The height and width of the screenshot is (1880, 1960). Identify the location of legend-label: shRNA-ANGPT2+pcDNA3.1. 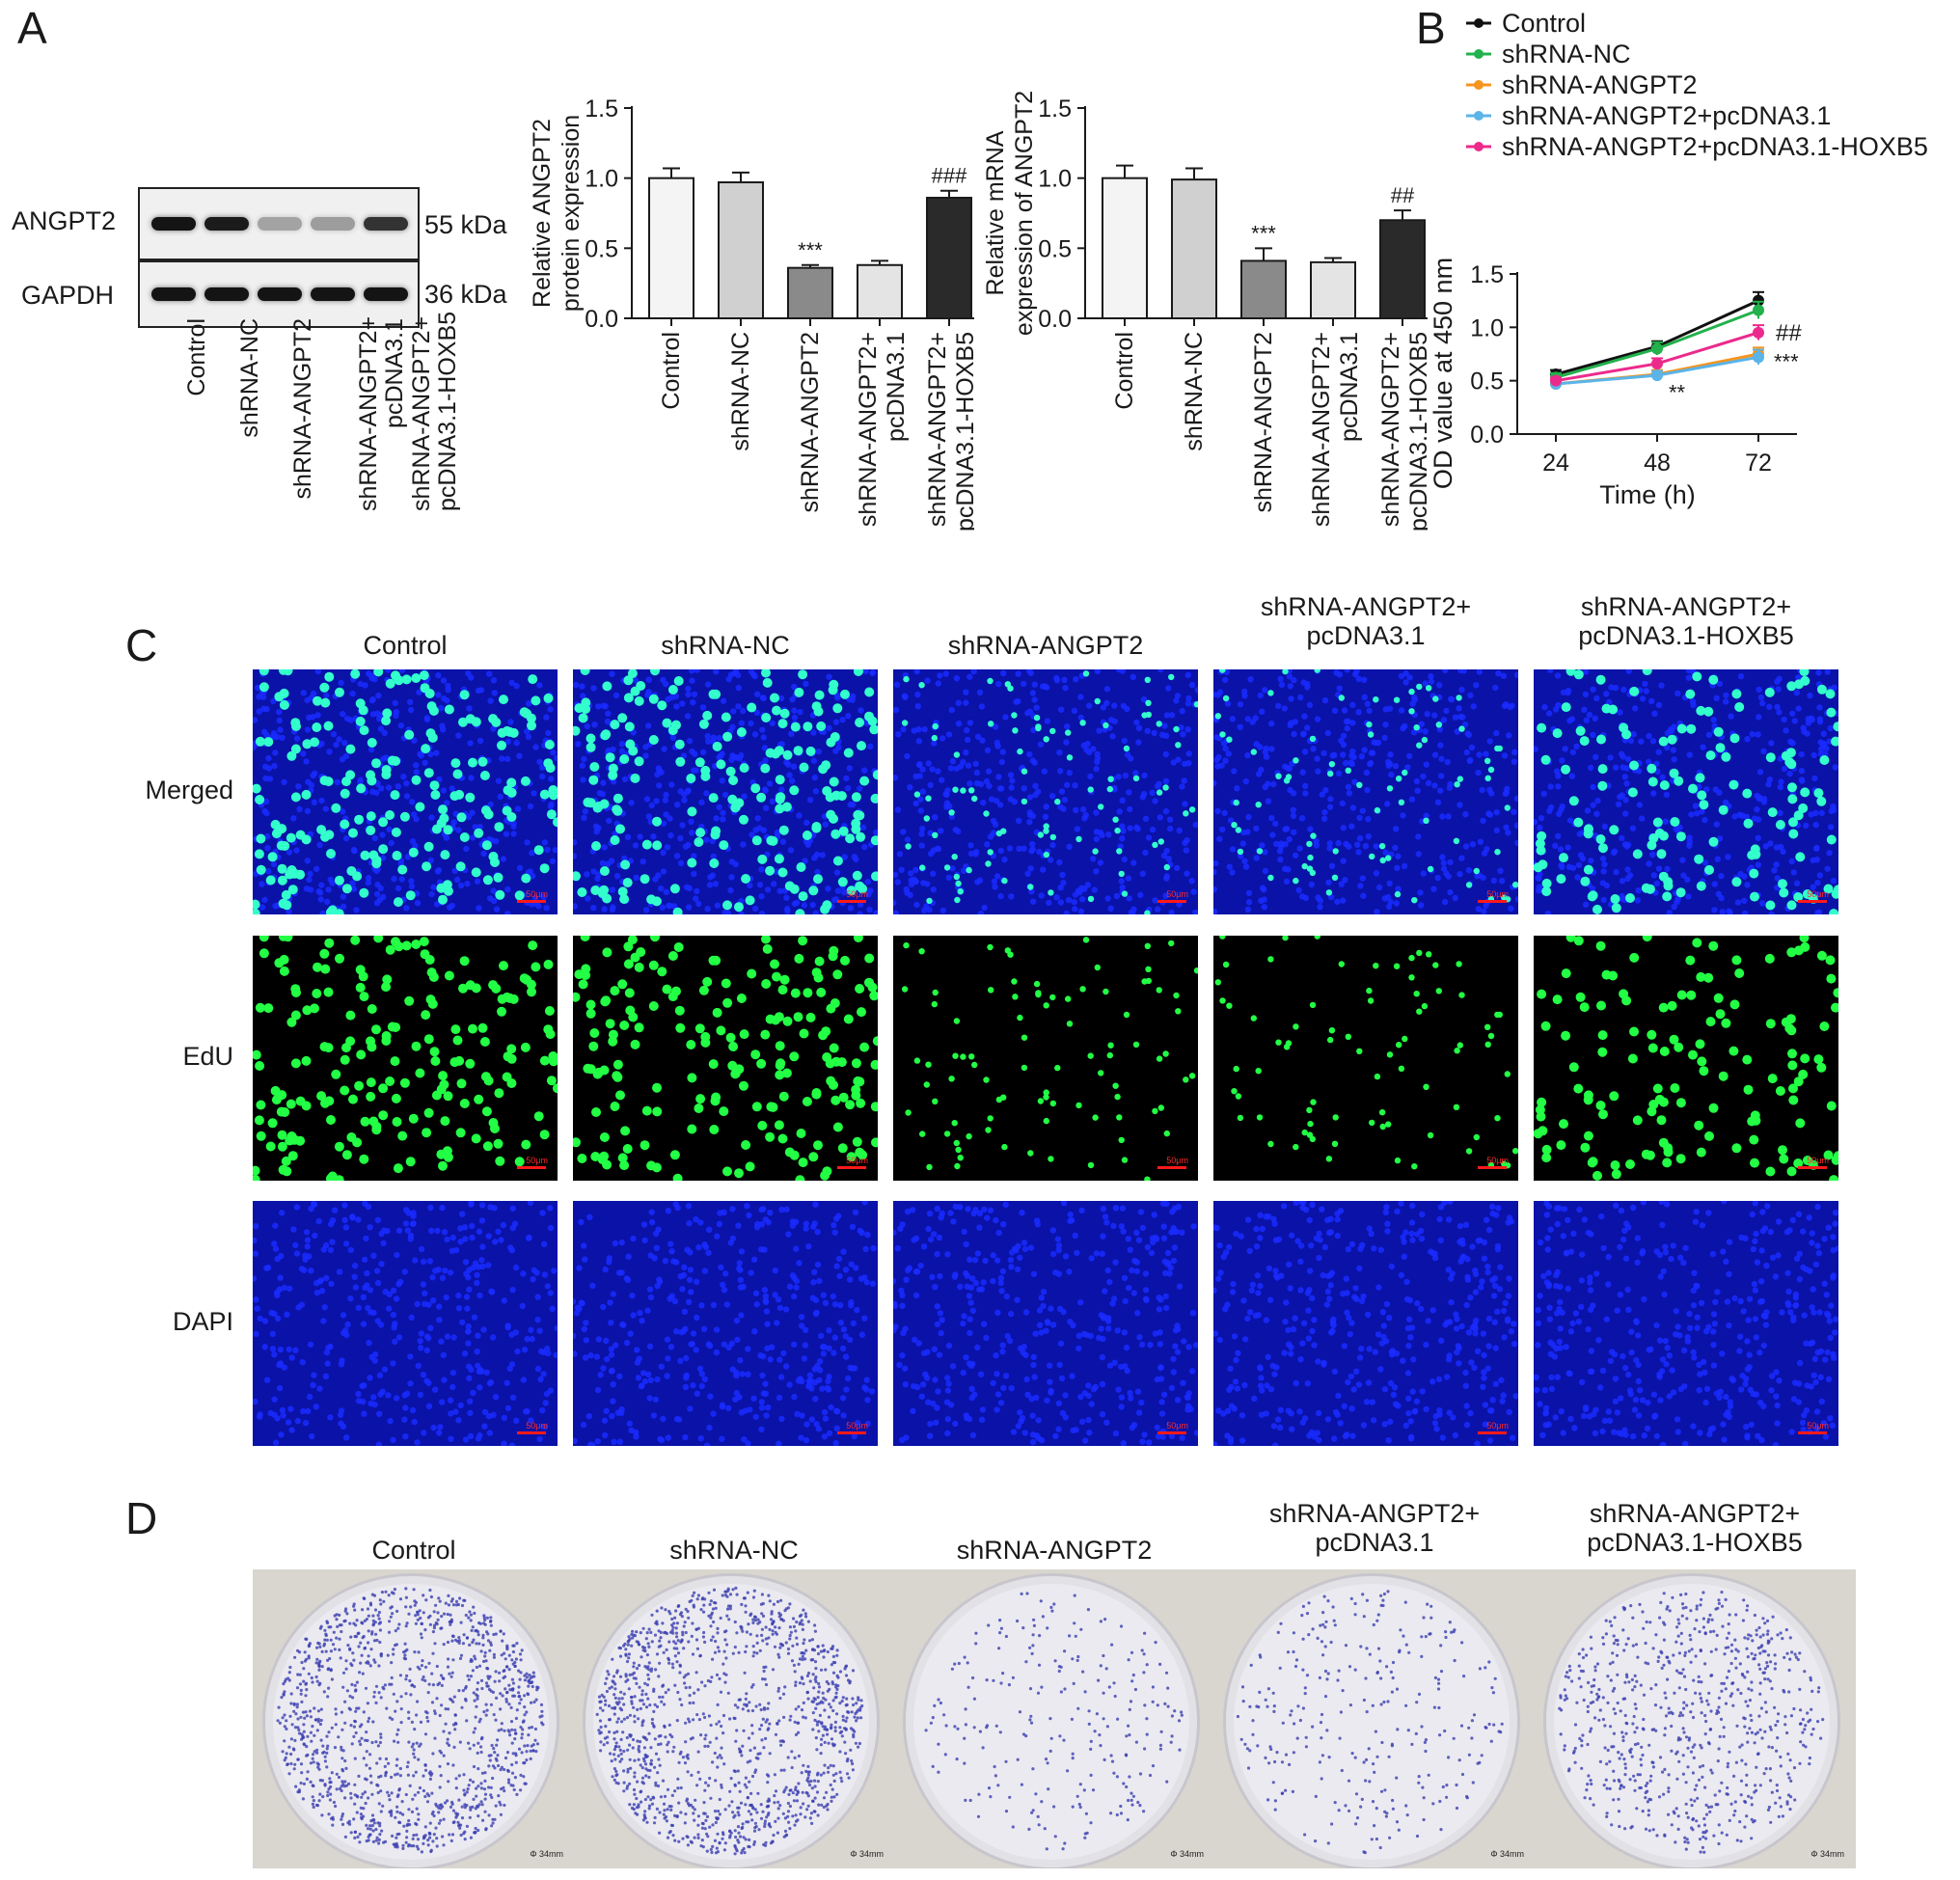
(1666, 115).